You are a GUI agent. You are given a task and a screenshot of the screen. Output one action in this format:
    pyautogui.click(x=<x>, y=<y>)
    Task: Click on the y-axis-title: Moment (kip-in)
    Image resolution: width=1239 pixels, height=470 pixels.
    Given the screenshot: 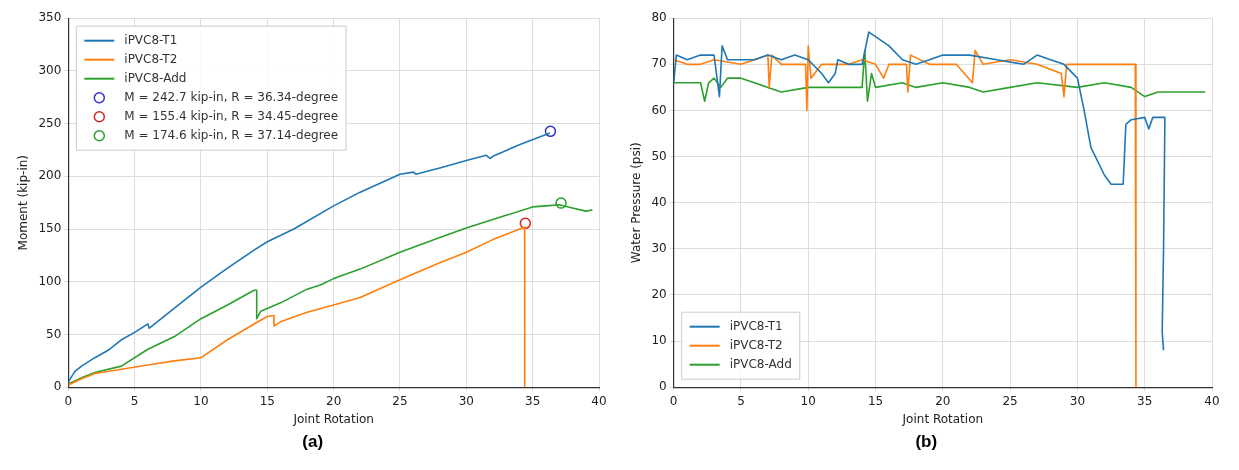 What is the action you would take?
    pyautogui.click(x=23, y=202)
    